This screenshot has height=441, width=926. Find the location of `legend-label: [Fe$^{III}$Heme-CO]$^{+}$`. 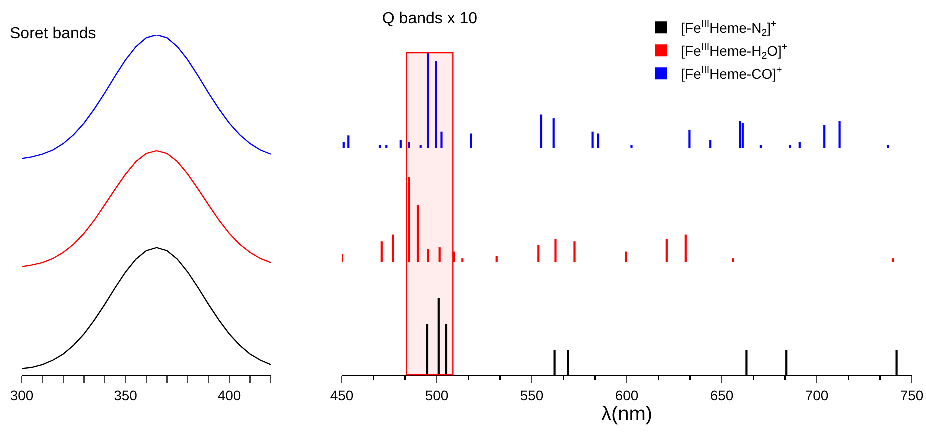

legend-label: [Fe$^{III}$Heme-CO]$^{+}$ is located at coordinates (731, 73).